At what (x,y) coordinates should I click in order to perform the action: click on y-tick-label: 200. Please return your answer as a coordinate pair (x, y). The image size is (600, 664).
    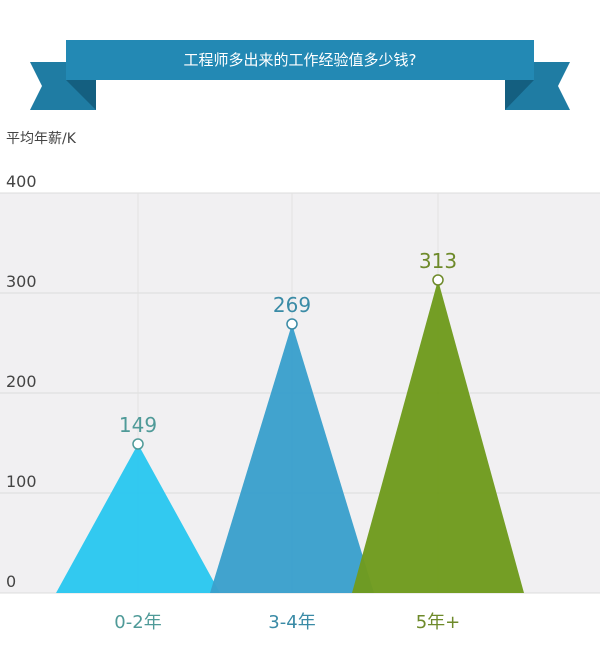
    Looking at the image, I should click on (21, 381).